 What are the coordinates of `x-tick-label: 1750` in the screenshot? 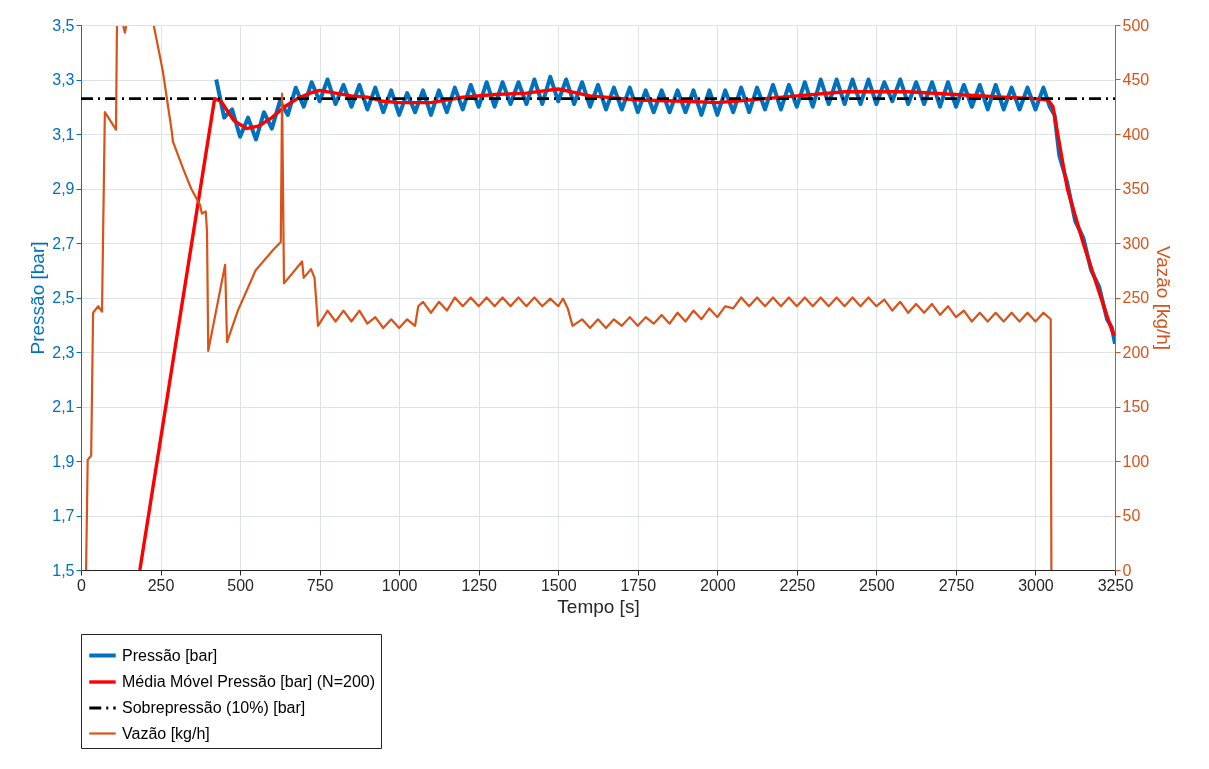 It's located at (638, 585).